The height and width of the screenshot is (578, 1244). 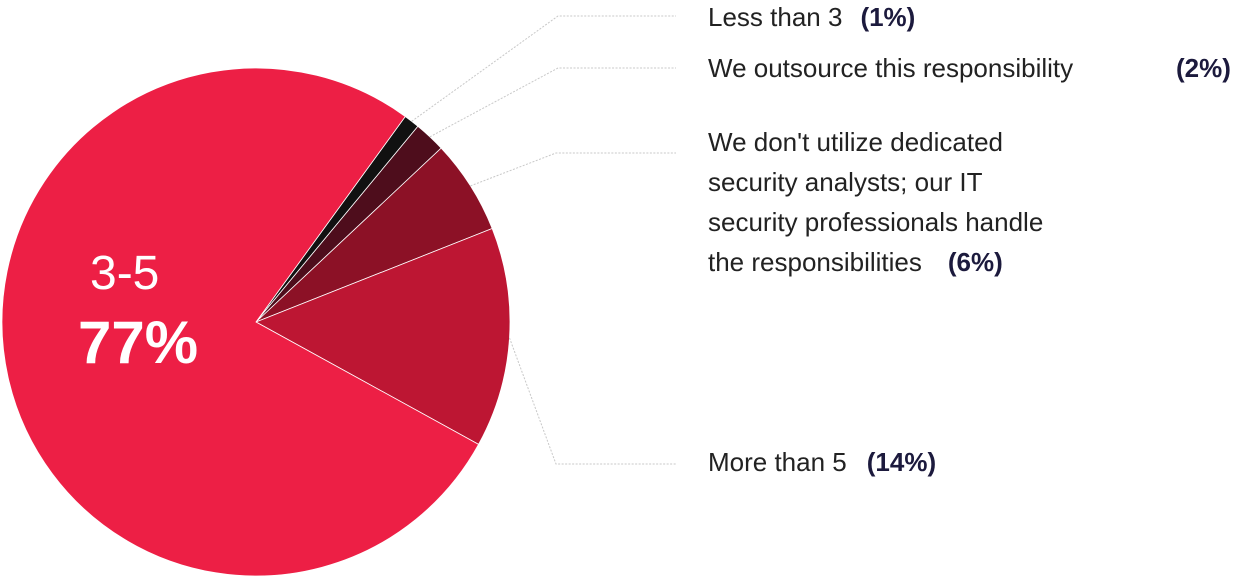 I want to click on legend-no-dedicated-line4: the responsibilities, so click(x=815, y=262).